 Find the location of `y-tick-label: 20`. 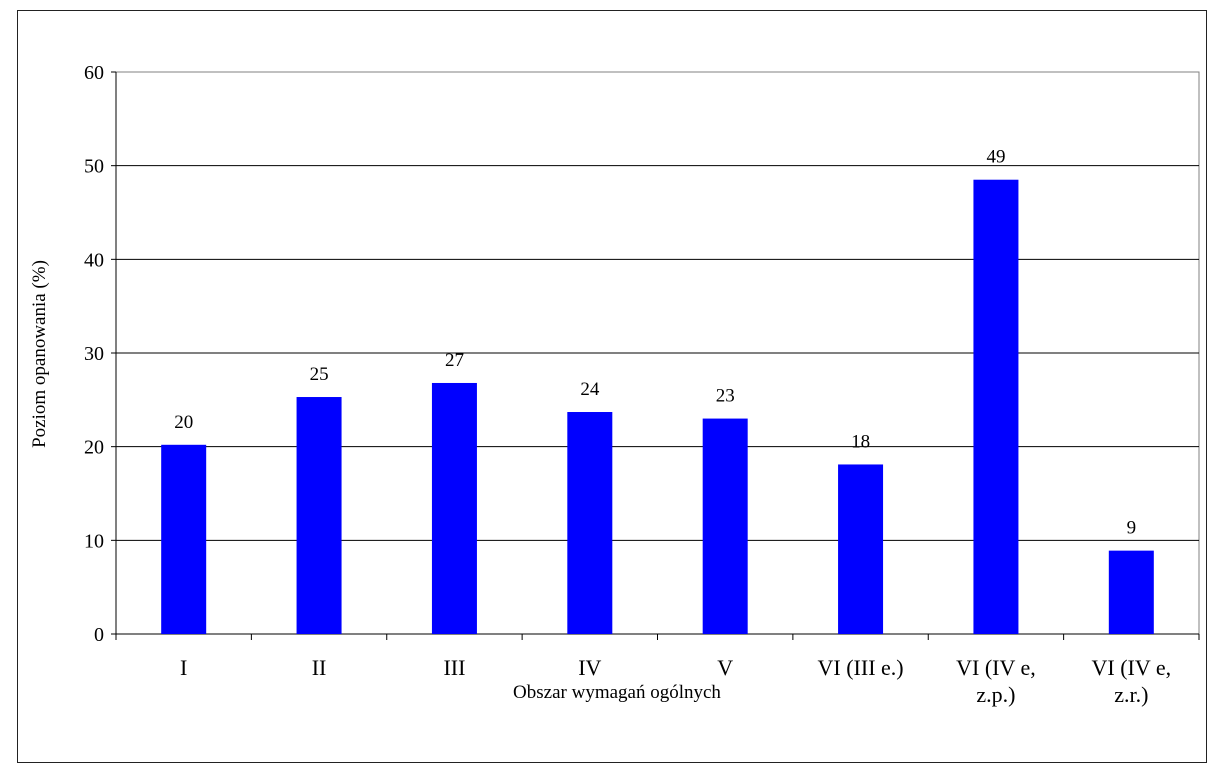

y-tick-label: 20 is located at coordinates (94, 448).